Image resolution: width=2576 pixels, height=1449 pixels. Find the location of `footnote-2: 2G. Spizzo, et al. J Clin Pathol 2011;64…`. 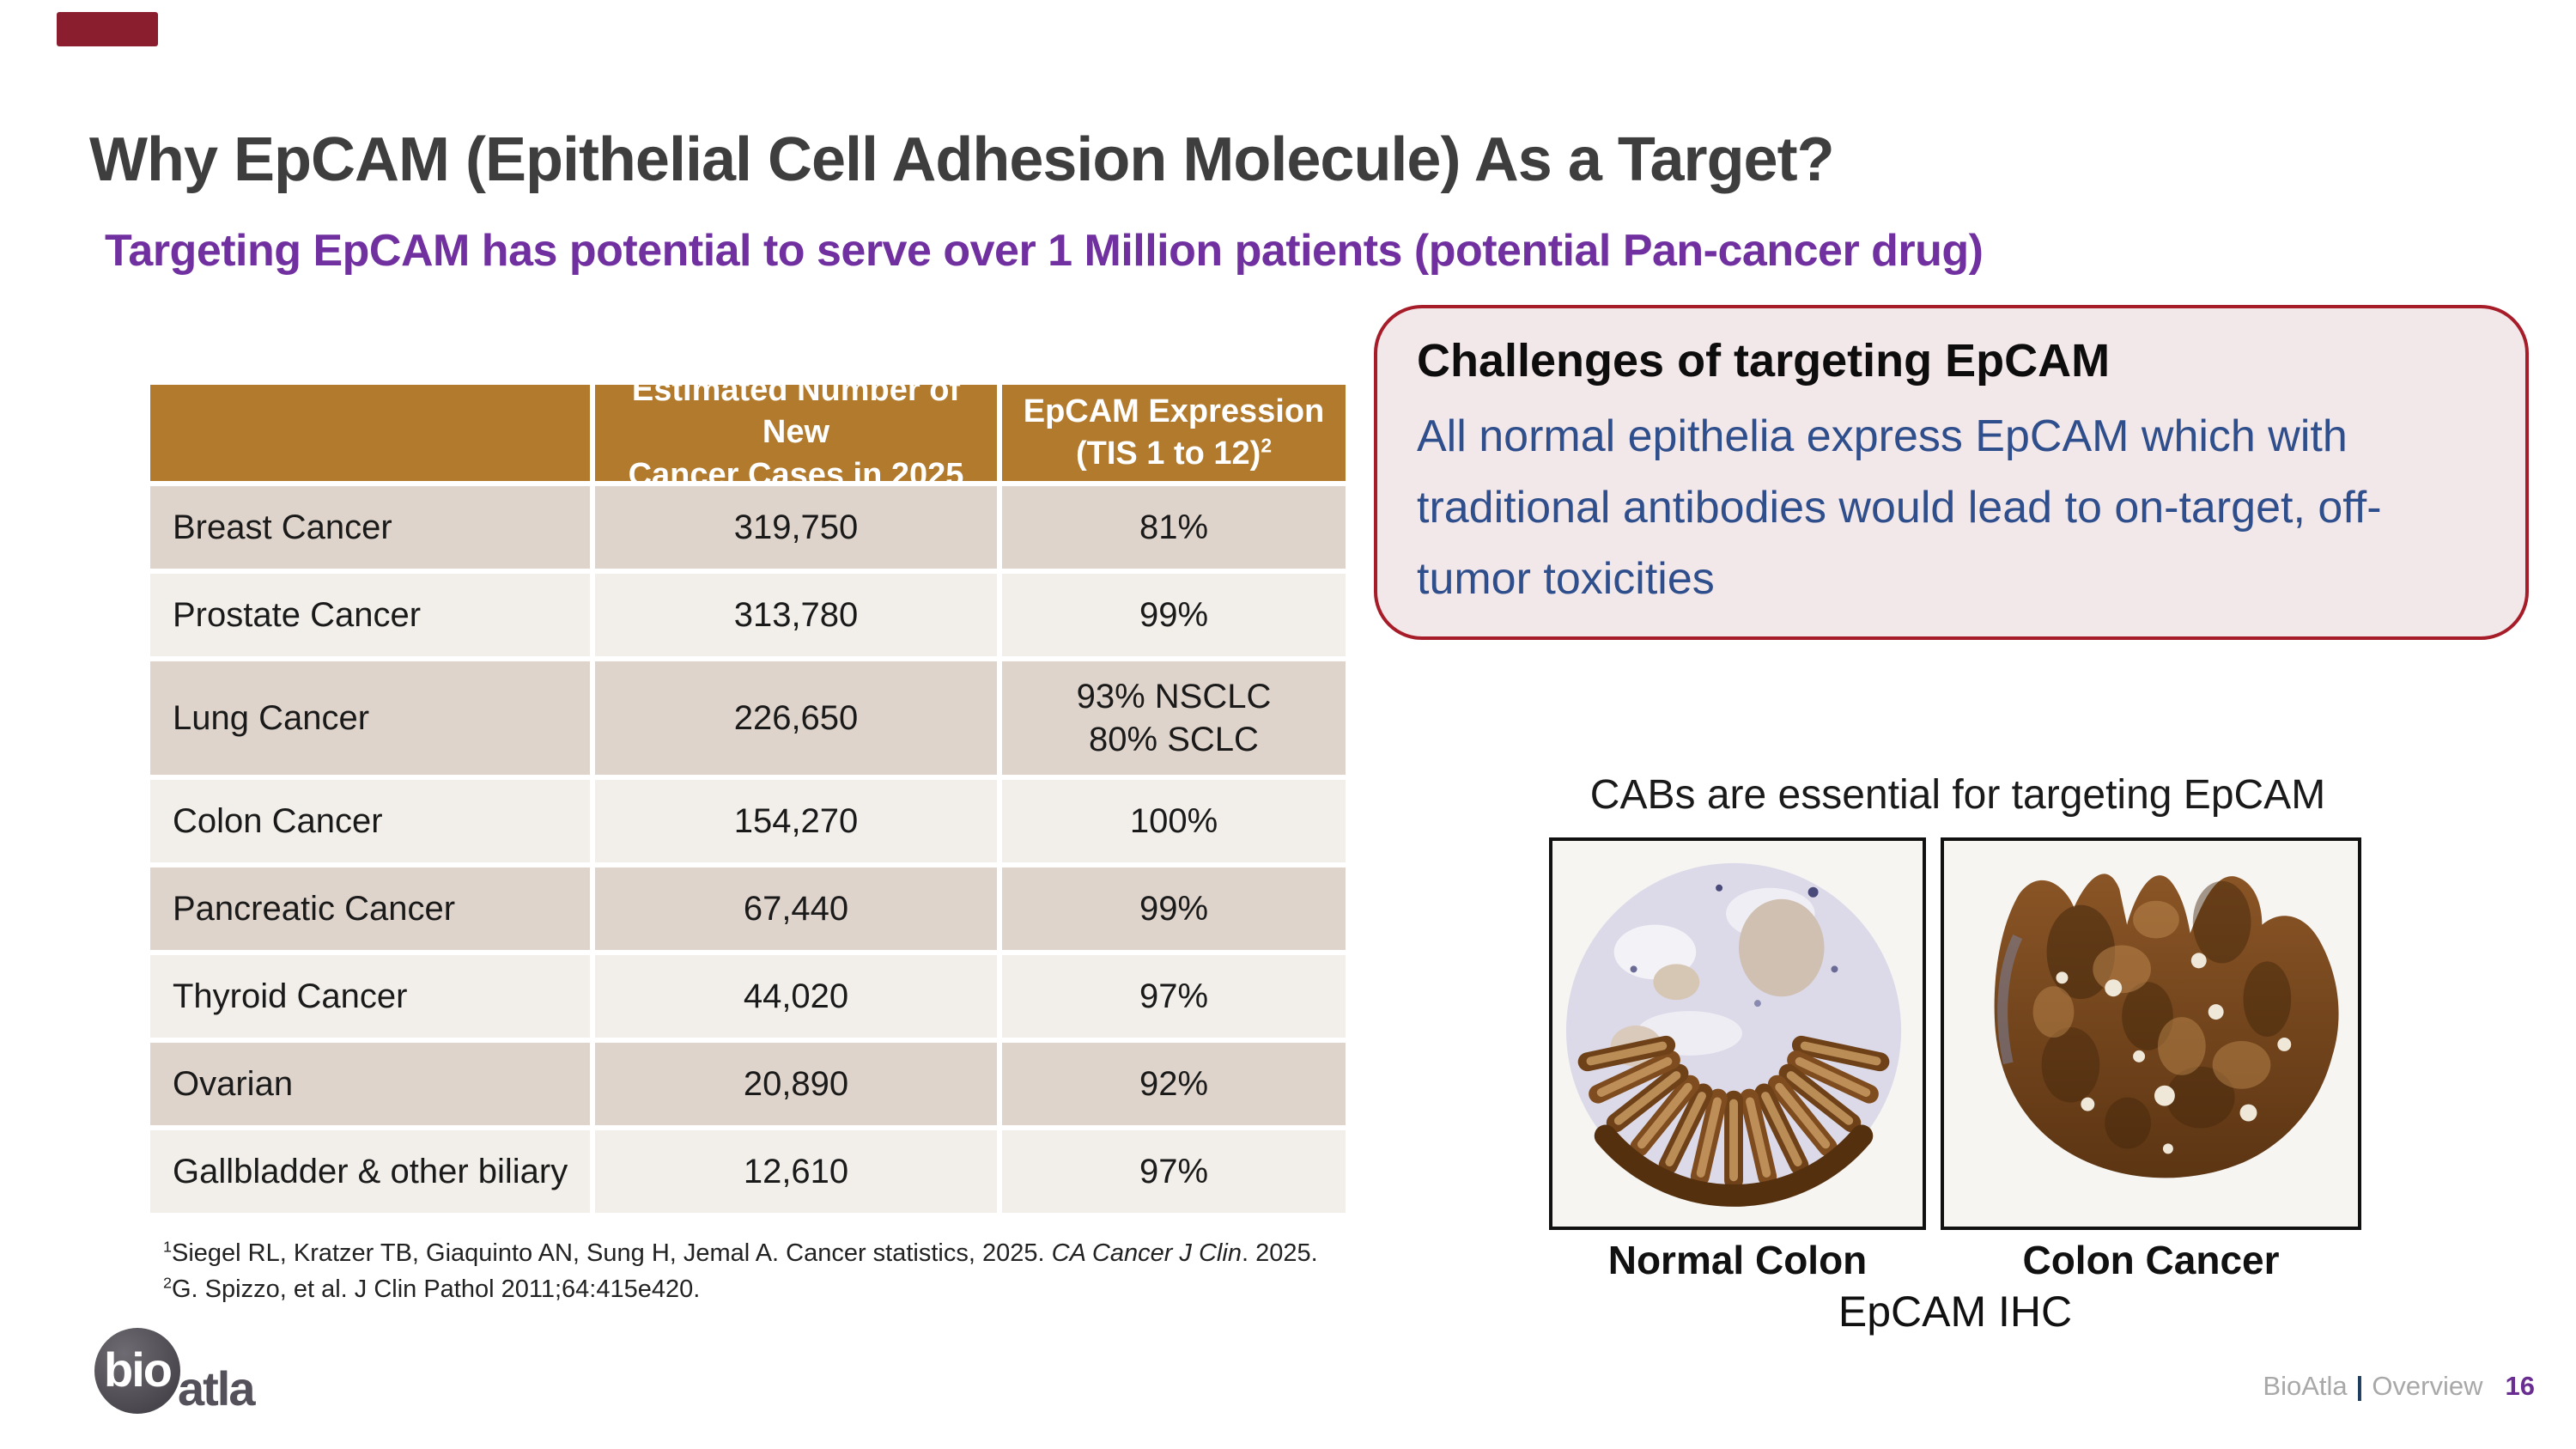

footnote-2: 2G. Spizzo, et al. J Clin Pathol 2011;64… is located at coordinates (740, 1289).